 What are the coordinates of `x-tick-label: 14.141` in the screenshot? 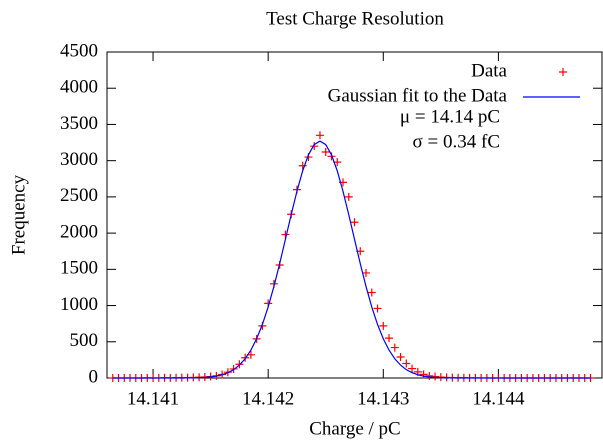 It's located at (153, 398).